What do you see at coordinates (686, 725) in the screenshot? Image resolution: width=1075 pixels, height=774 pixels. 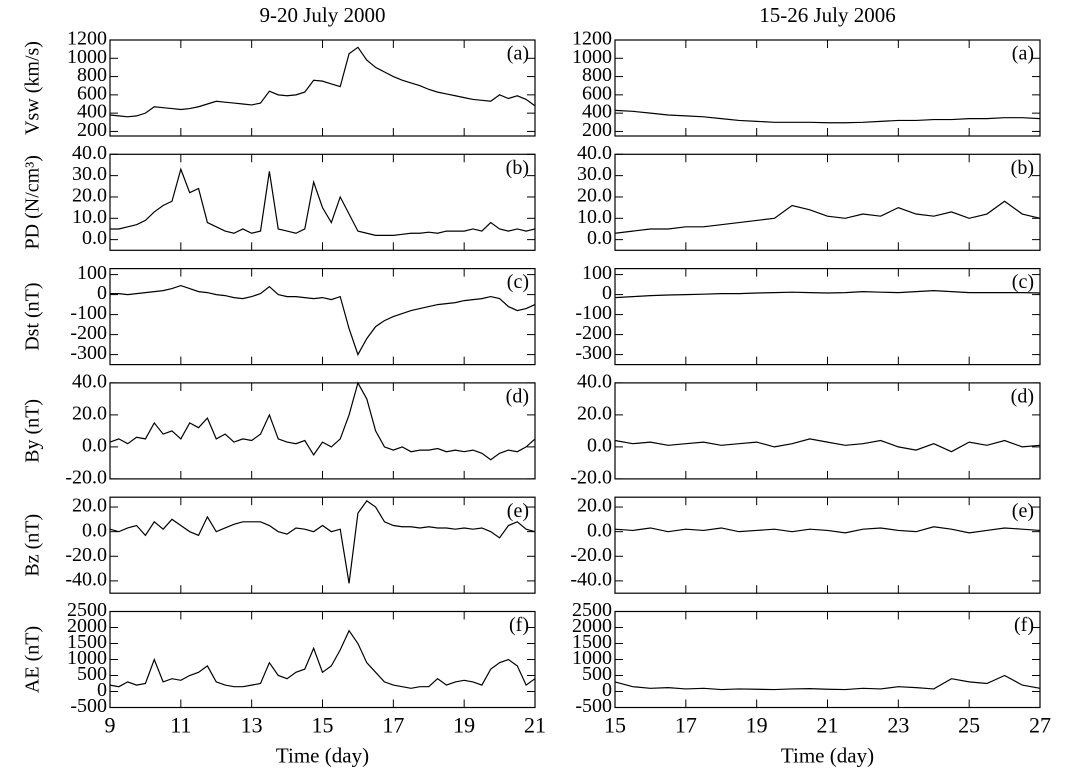 I see `x-tick-label: 17` at bounding box center [686, 725].